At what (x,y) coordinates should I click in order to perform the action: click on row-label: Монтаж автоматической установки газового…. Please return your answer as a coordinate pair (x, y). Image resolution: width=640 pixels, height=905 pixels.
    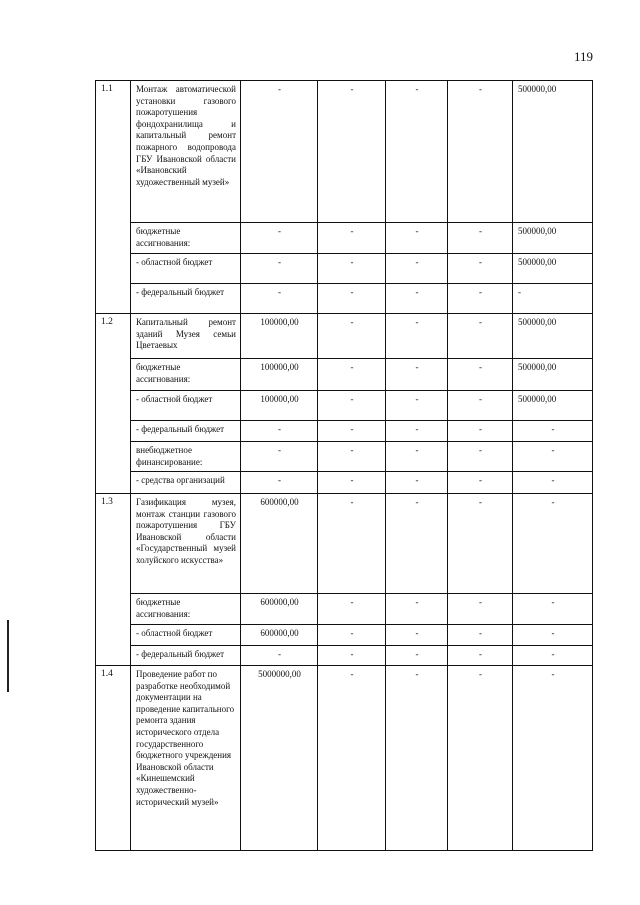
    Looking at the image, I should click on (185, 151).